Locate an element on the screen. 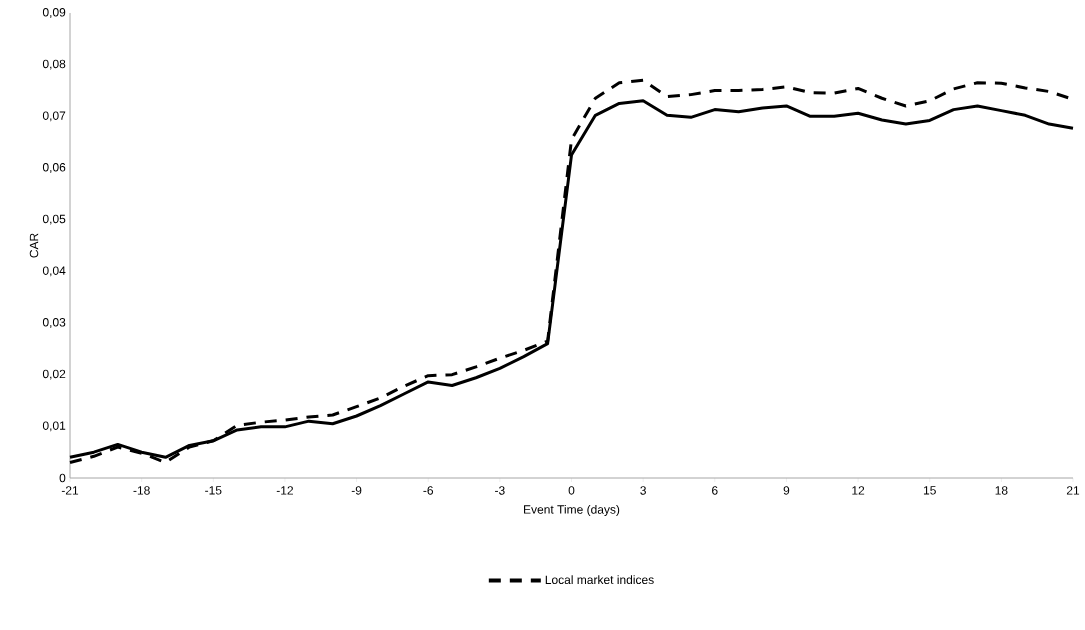  y-tick-label: 0,03 is located at coordinates (54, 323).